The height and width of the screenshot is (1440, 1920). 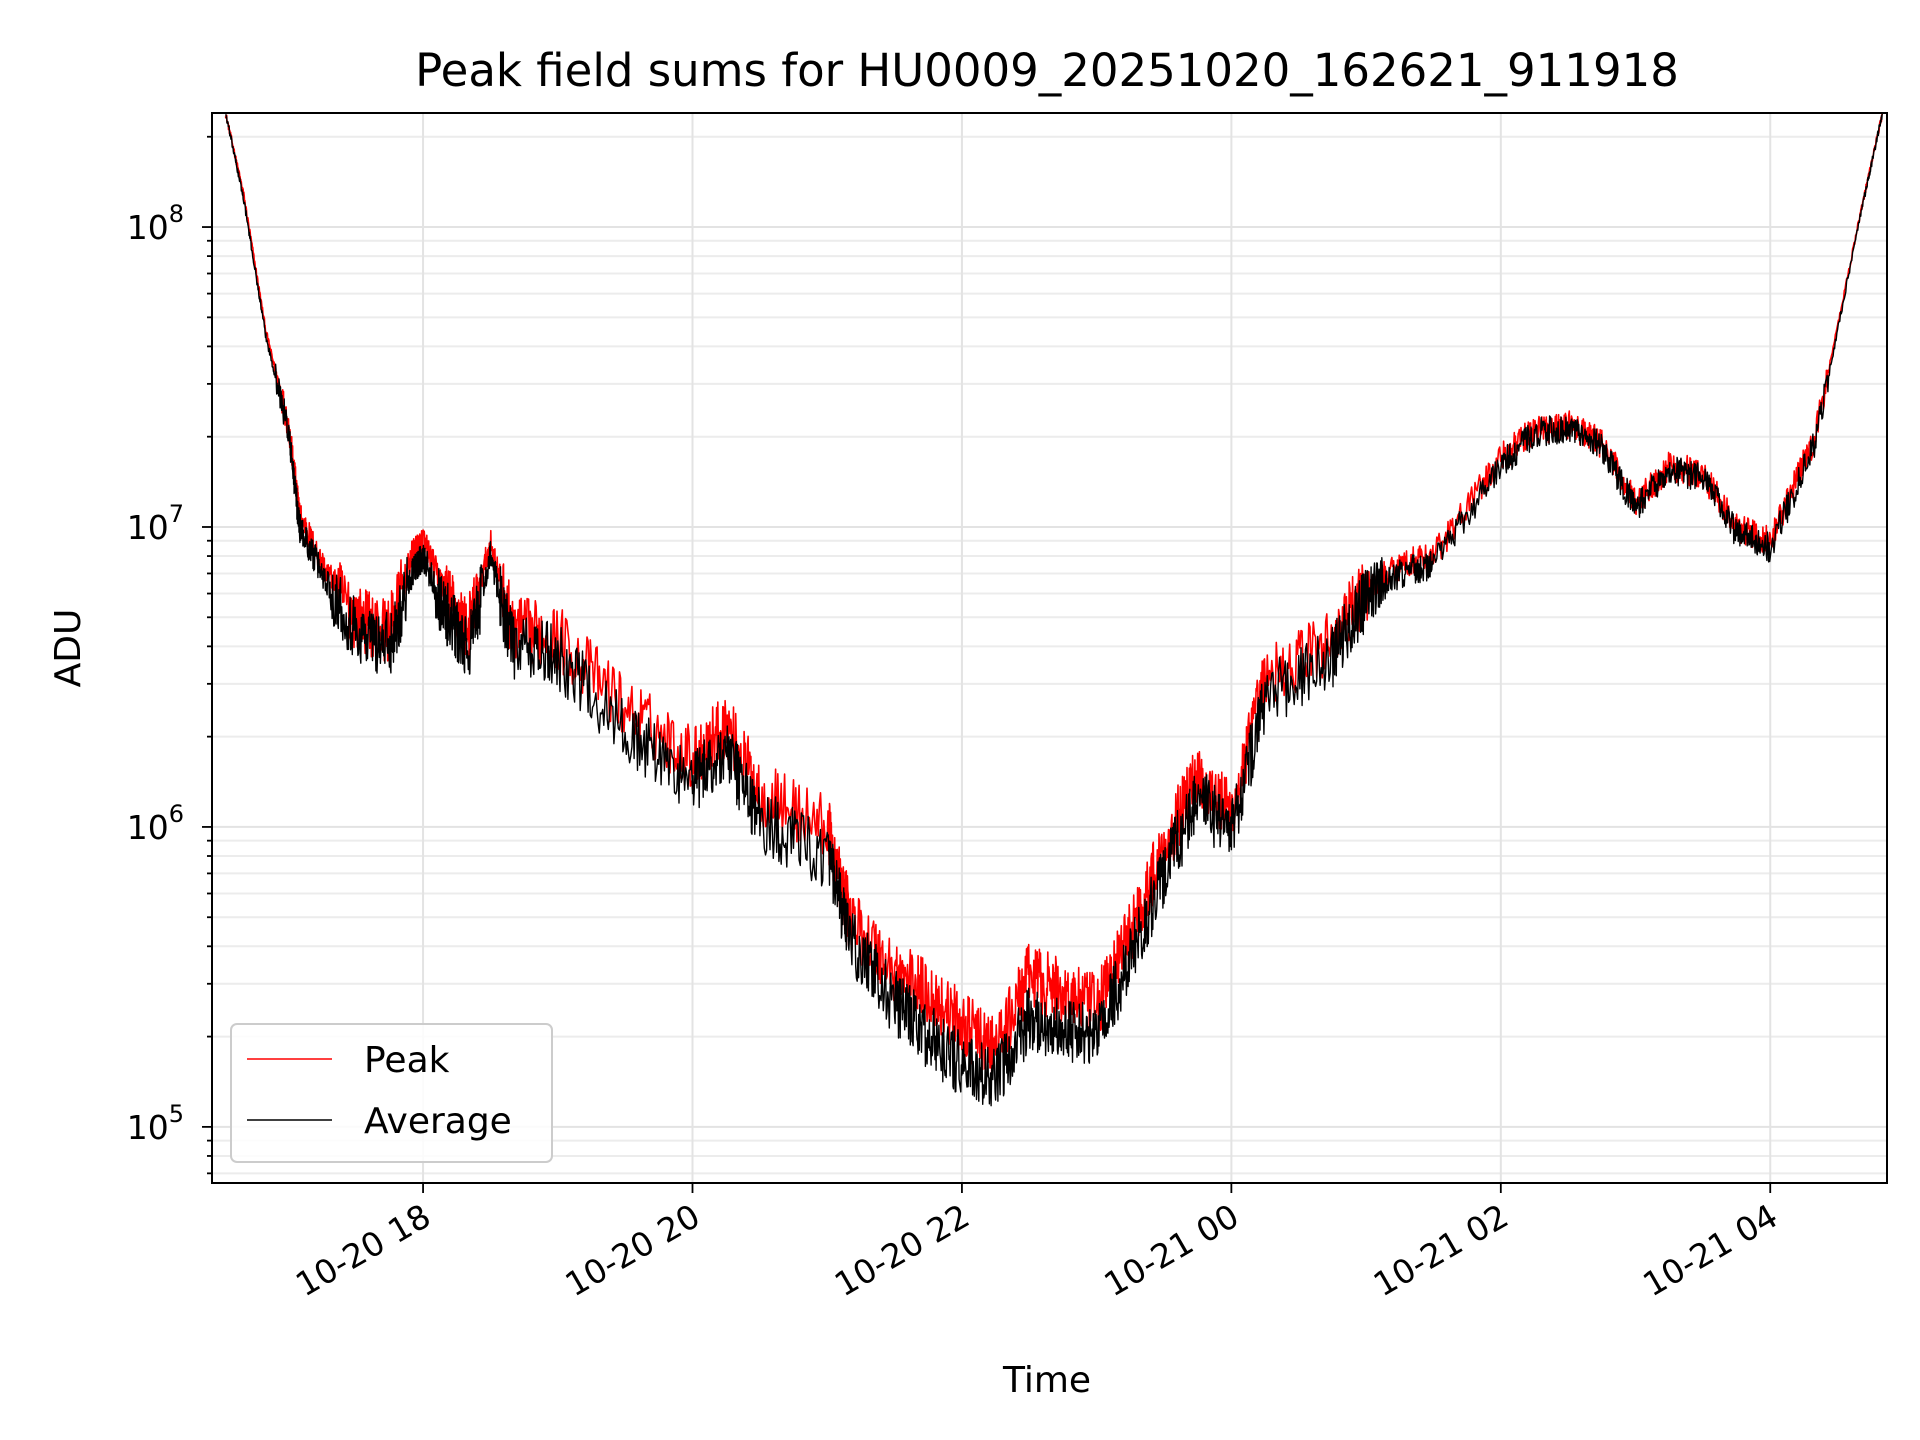 I want to click on x-axis-label: Time, so click(x=1046, y=1380).